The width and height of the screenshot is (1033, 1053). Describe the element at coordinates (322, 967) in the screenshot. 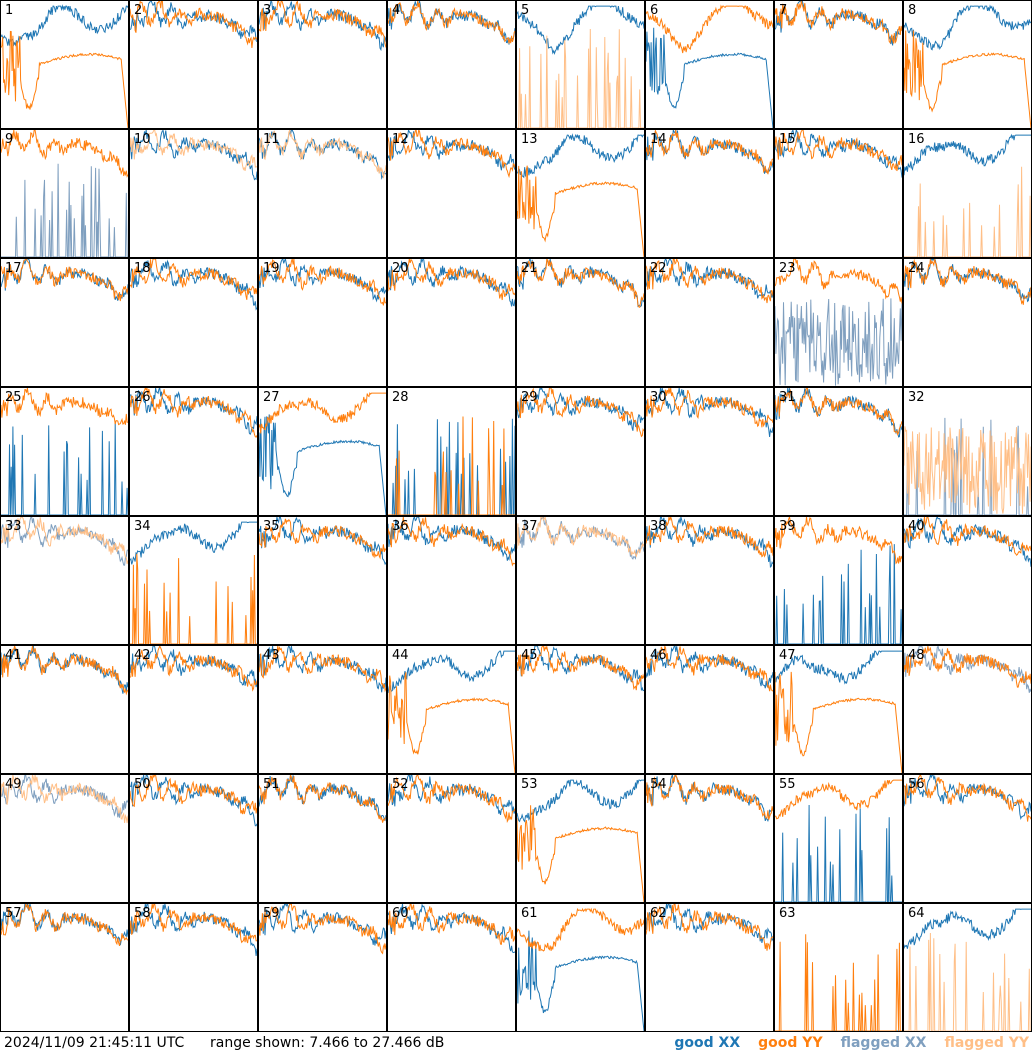

I see `panel-59: 59` at that location.